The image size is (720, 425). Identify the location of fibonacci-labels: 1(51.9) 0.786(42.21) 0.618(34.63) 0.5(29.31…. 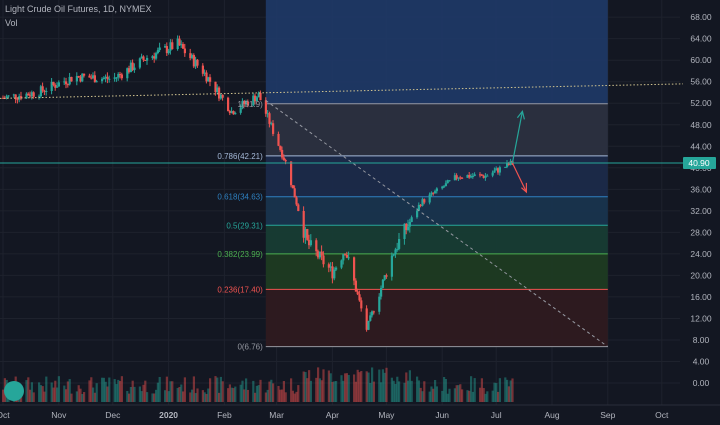
(240, 226).